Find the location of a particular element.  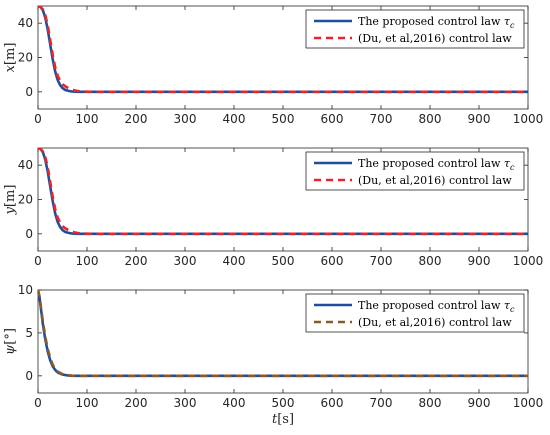

y-axis-label: x[m] is located at coordinates (10, 58).